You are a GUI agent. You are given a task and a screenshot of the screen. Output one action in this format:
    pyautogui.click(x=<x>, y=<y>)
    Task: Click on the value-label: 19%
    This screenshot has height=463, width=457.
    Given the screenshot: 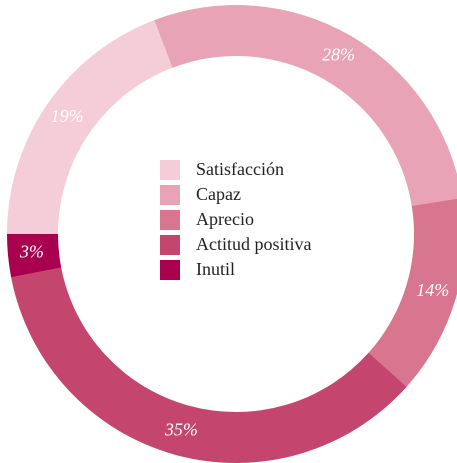 What is the action you would take?
    pyautogui.click(x=67, y=116)
    